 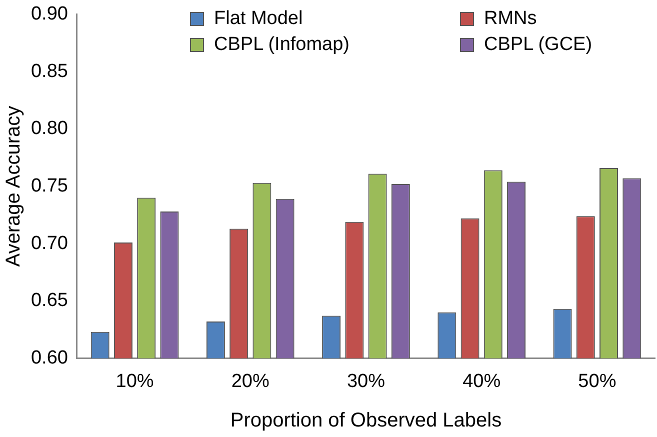 What do you see at coordinates (49, 129) in the screenshot?
I see `y-tick-label: 0.80` at bounding box center [49, 129].